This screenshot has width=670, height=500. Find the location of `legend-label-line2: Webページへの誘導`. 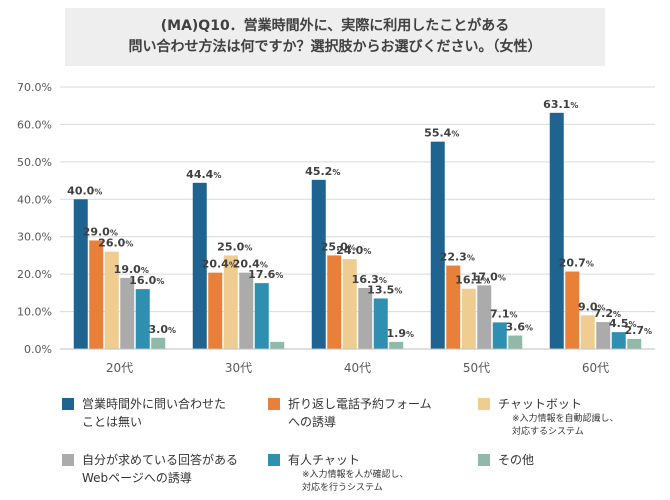

legend-label-line2: Webページへの誘導 is located at coordinates (137, 478).